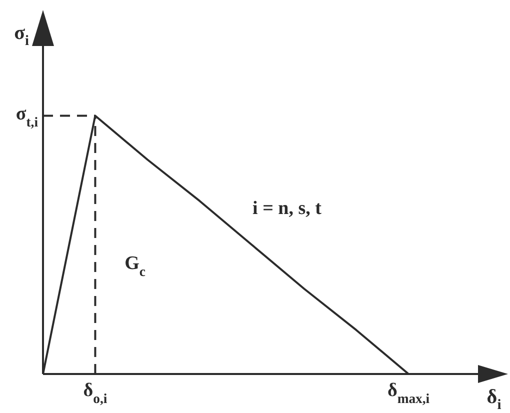 This screenshot has width=510, height=413. Describe the element at coordinates (27, 117) in the screenshot. I see `ref-line-label: σ$_{t,i}$` at that location.